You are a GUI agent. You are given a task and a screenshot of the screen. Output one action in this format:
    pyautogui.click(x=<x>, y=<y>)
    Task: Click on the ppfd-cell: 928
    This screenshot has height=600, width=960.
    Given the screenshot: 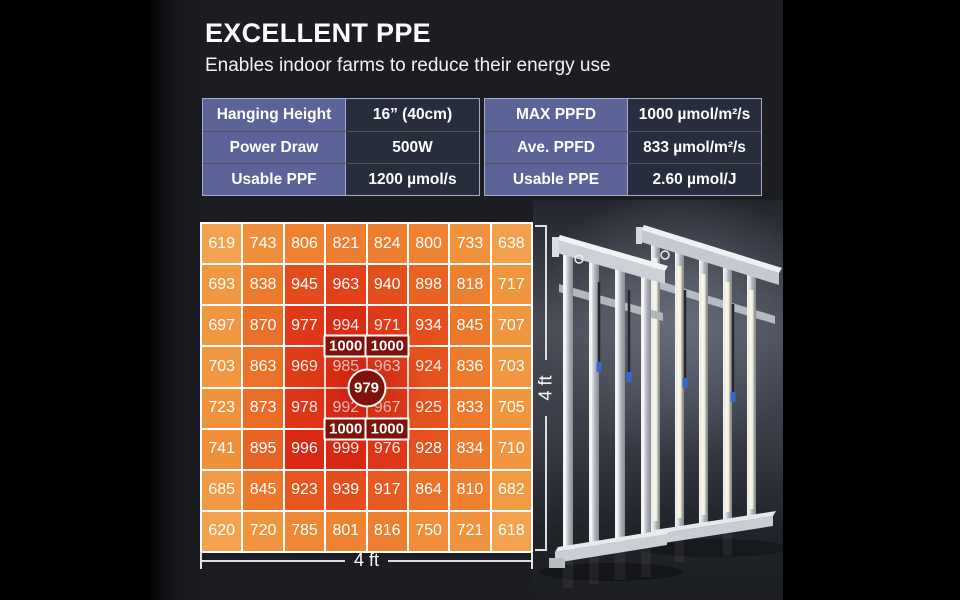 What is the action you would take?
    pyautogui.click(x=428, y=449)
    